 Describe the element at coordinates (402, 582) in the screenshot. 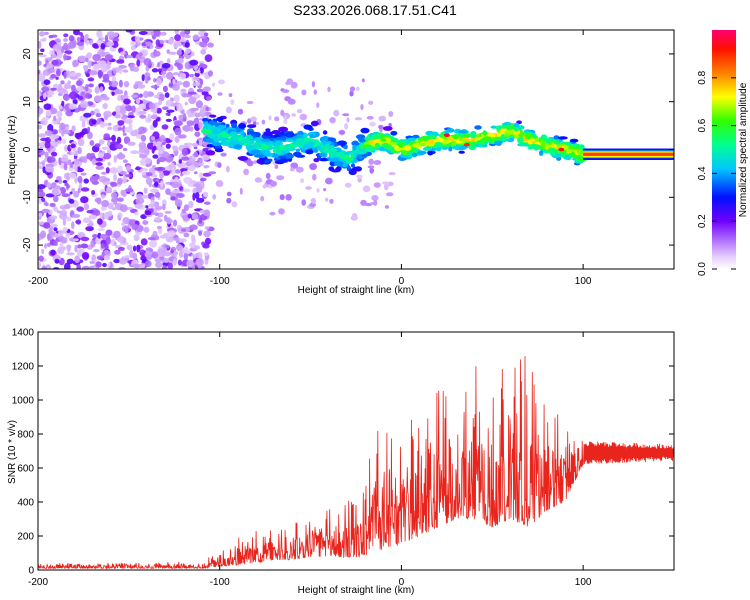

I see `x-tick-label: 0` at that location.